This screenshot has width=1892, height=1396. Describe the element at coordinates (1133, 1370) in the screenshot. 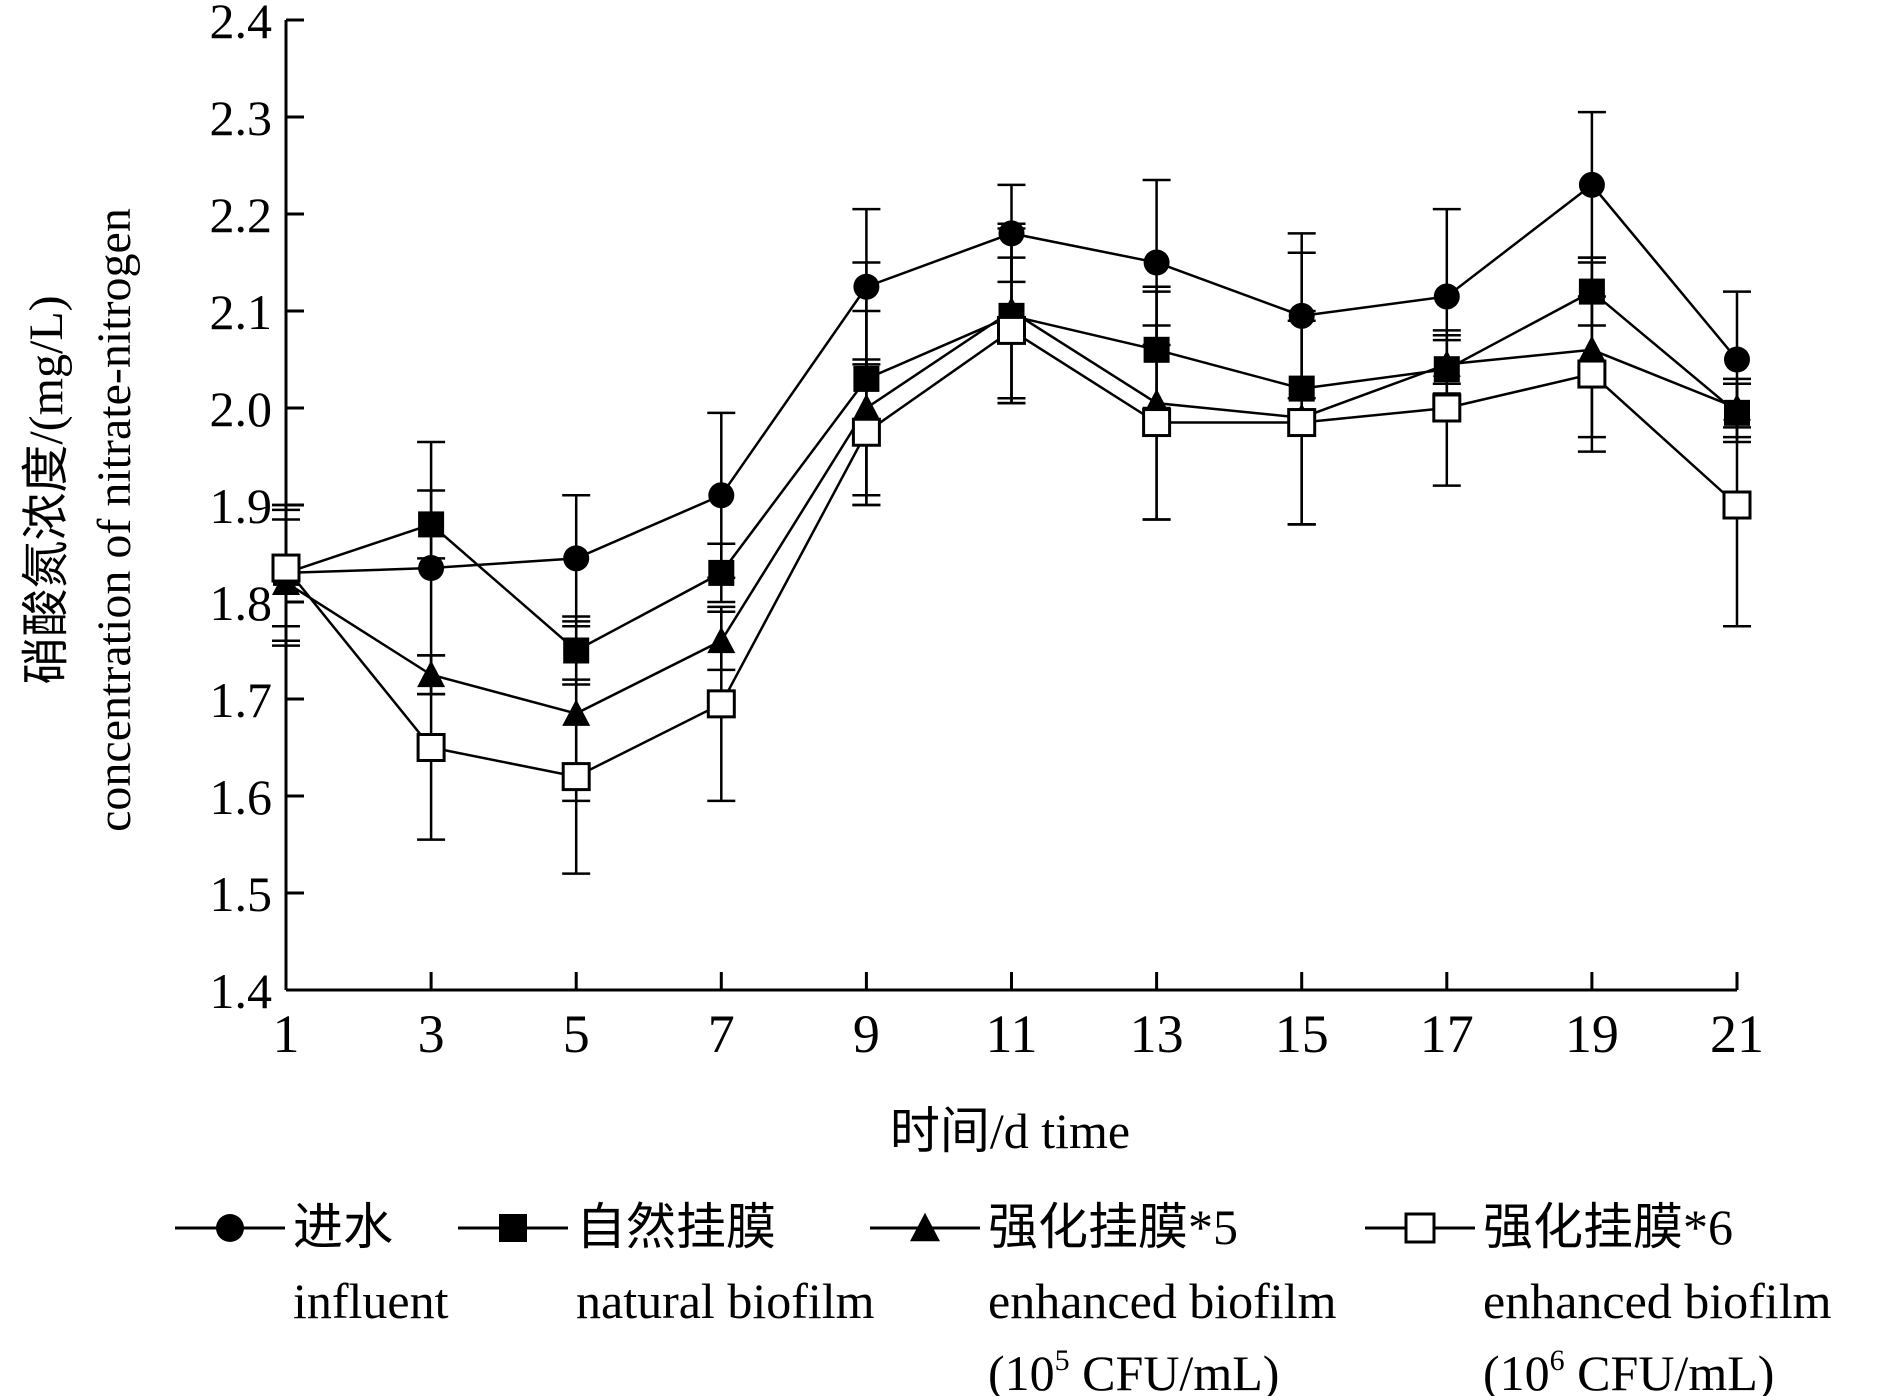

I see `legend-label-note: (105 CFU/mL)` at that location.